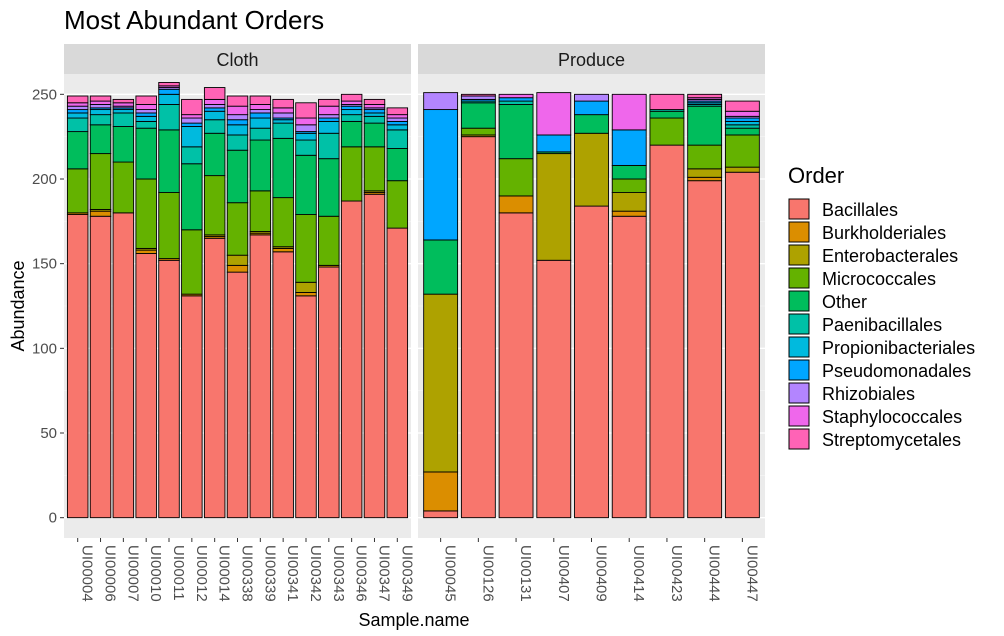  I want to click on chart-title: Most Abundant Orders, so click(194, 20).